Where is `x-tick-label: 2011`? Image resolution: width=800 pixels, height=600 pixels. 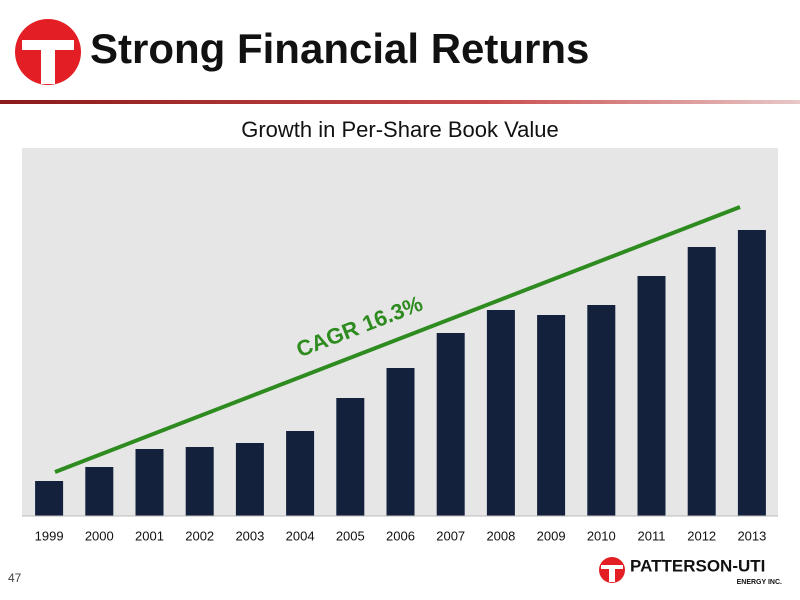
x-tick-label: 2011 is located at coordinates (652, 535).